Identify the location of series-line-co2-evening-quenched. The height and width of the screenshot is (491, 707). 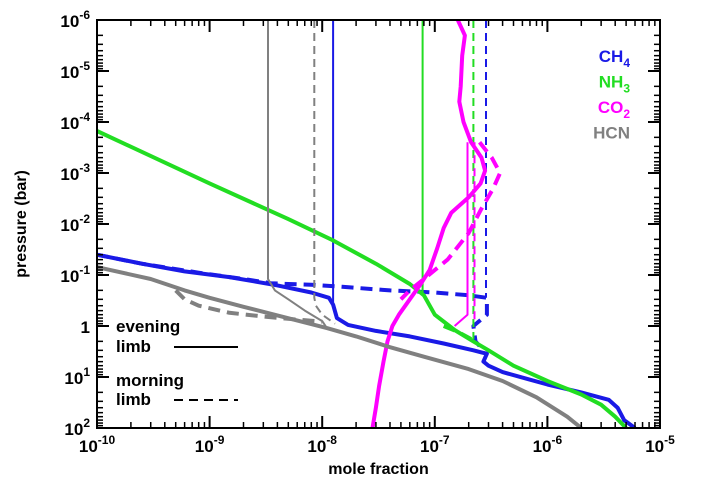
(461, 234).